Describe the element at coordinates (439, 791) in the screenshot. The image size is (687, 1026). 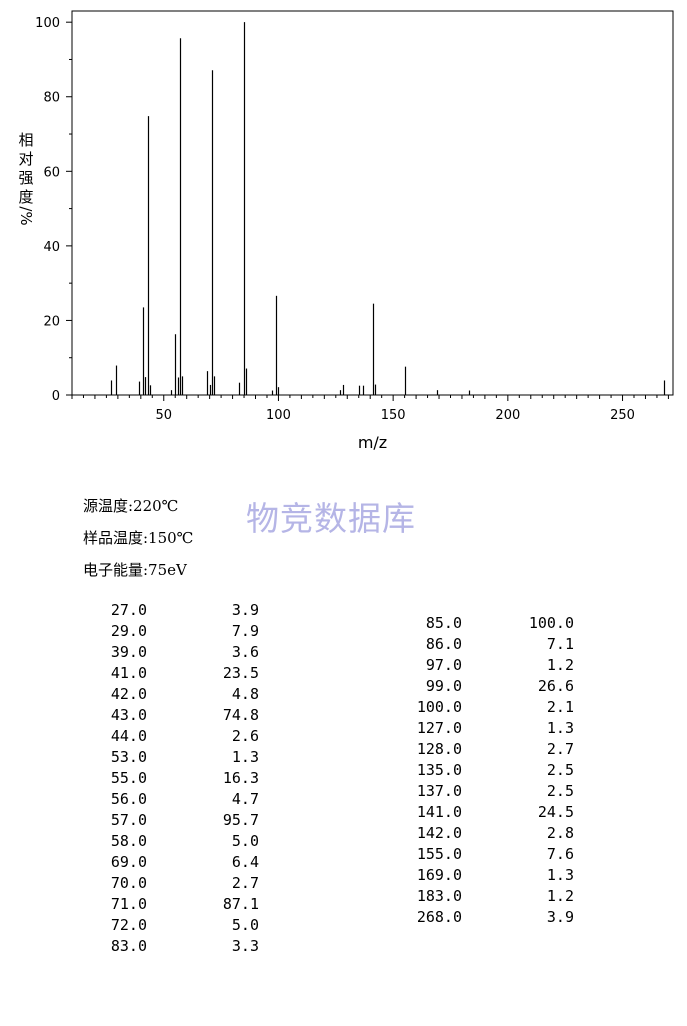
I see `peak-mz: 137.0` at that location.